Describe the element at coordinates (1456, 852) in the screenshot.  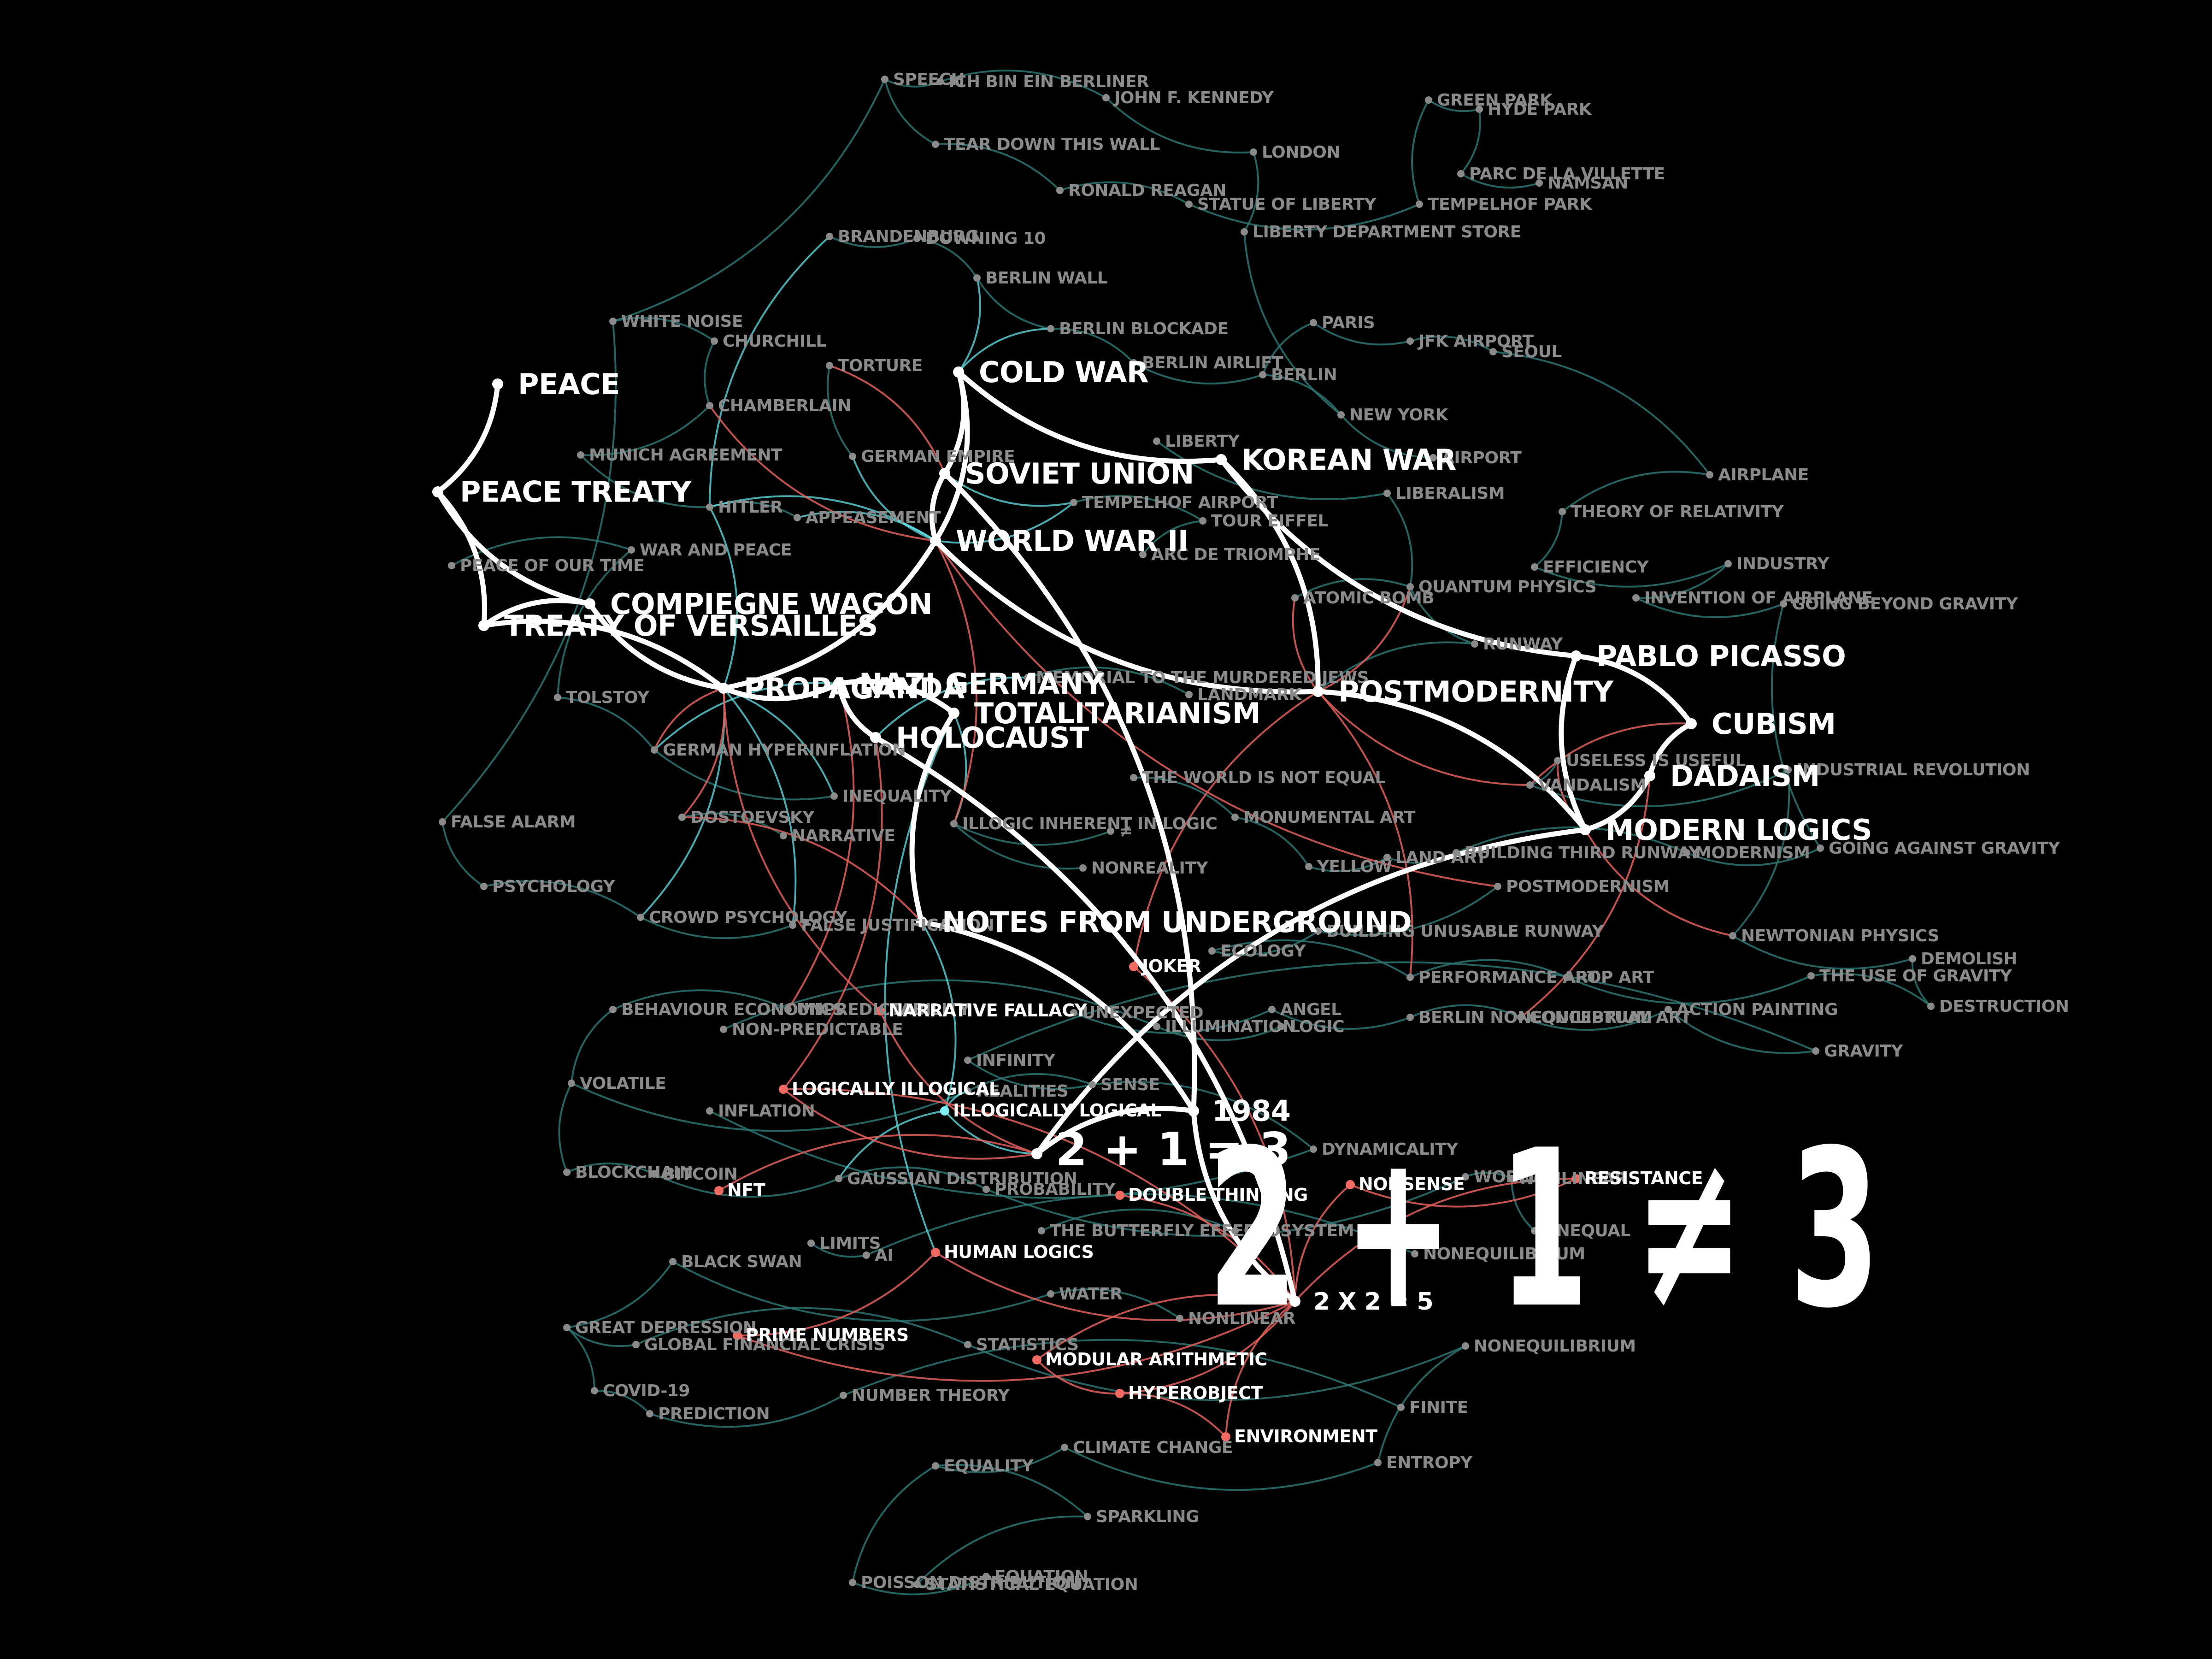
I see `node-building3` at that location.